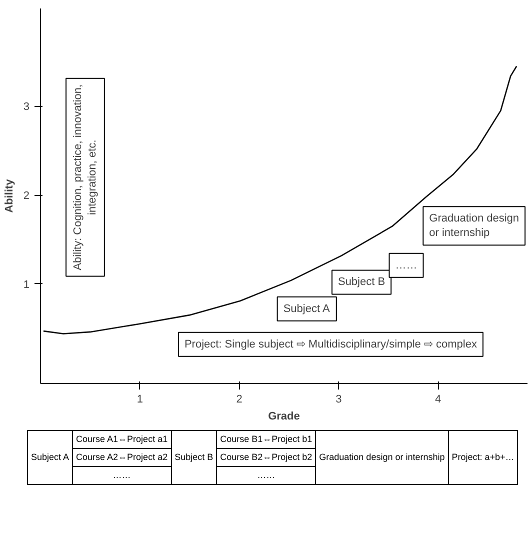 The width and height of the screenshot is (532, 533). I want to click on text: Graduation design or internship, so click(382, 457).